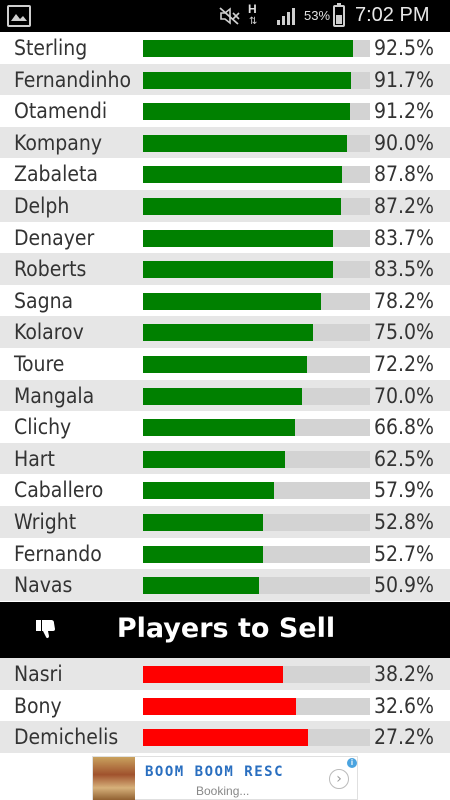  I want to click on player-row: Sterling 92.5%, so click(225, 48).